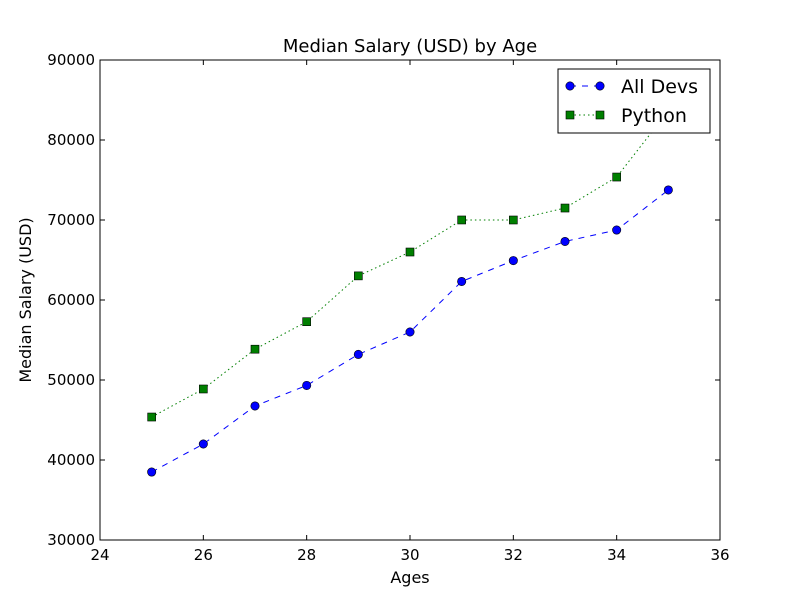 The width and height of the screenshot is (800, 600). Describe the element at coordinates (71, 380) in the screenshot. I see `y-tick-label: 50000` at that location.